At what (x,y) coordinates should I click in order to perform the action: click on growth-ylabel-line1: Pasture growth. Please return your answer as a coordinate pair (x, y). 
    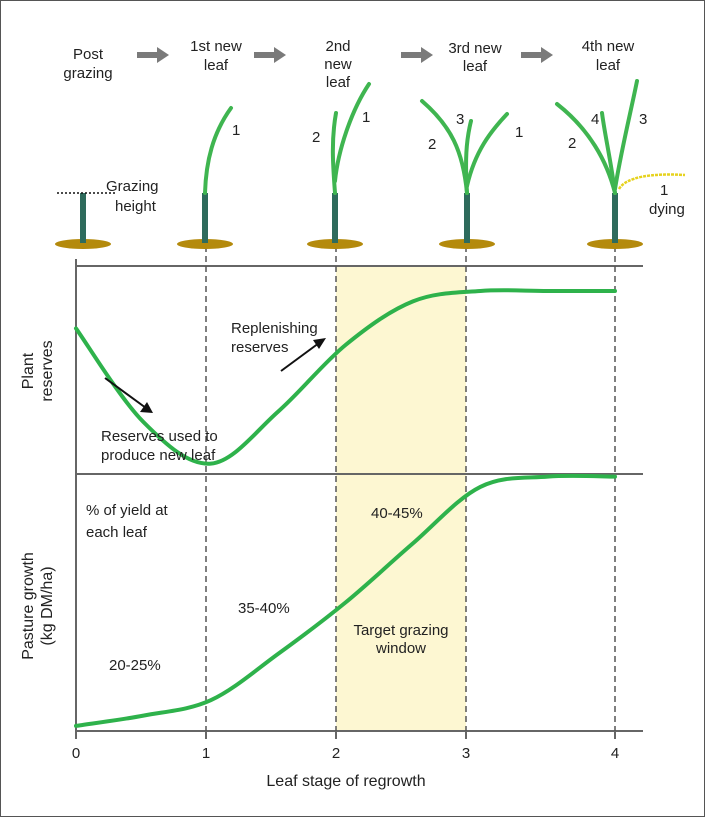
    Looking at the image, I should click on (28, 606).